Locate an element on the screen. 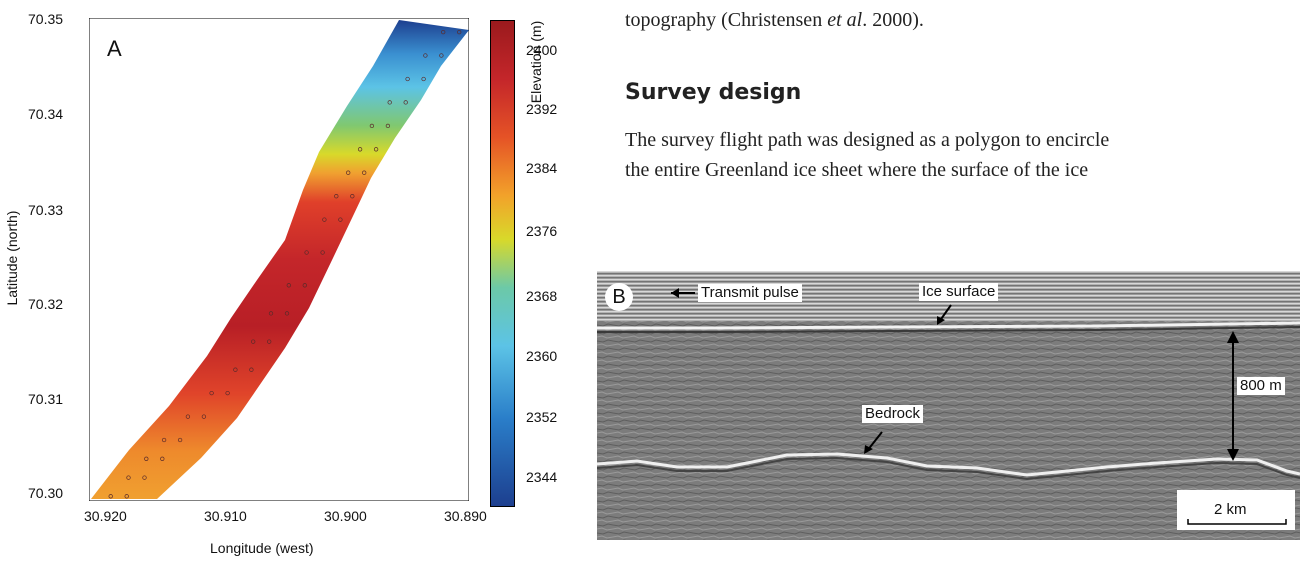  x-axis-label: Longitude (west) is located at coordinates (262, 548).